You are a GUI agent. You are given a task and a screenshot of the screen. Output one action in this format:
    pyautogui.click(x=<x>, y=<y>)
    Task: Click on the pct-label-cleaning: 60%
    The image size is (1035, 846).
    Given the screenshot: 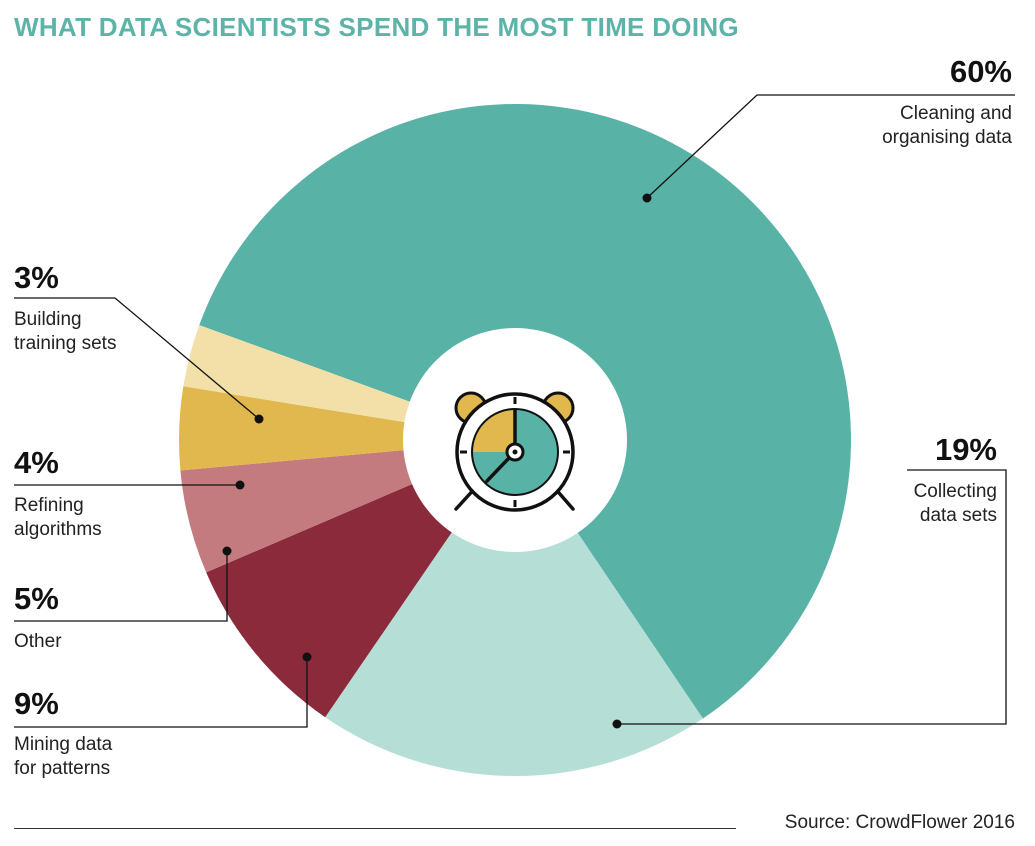 What is the action you would take?
    pyautogui.click(x=981, y=71)
    